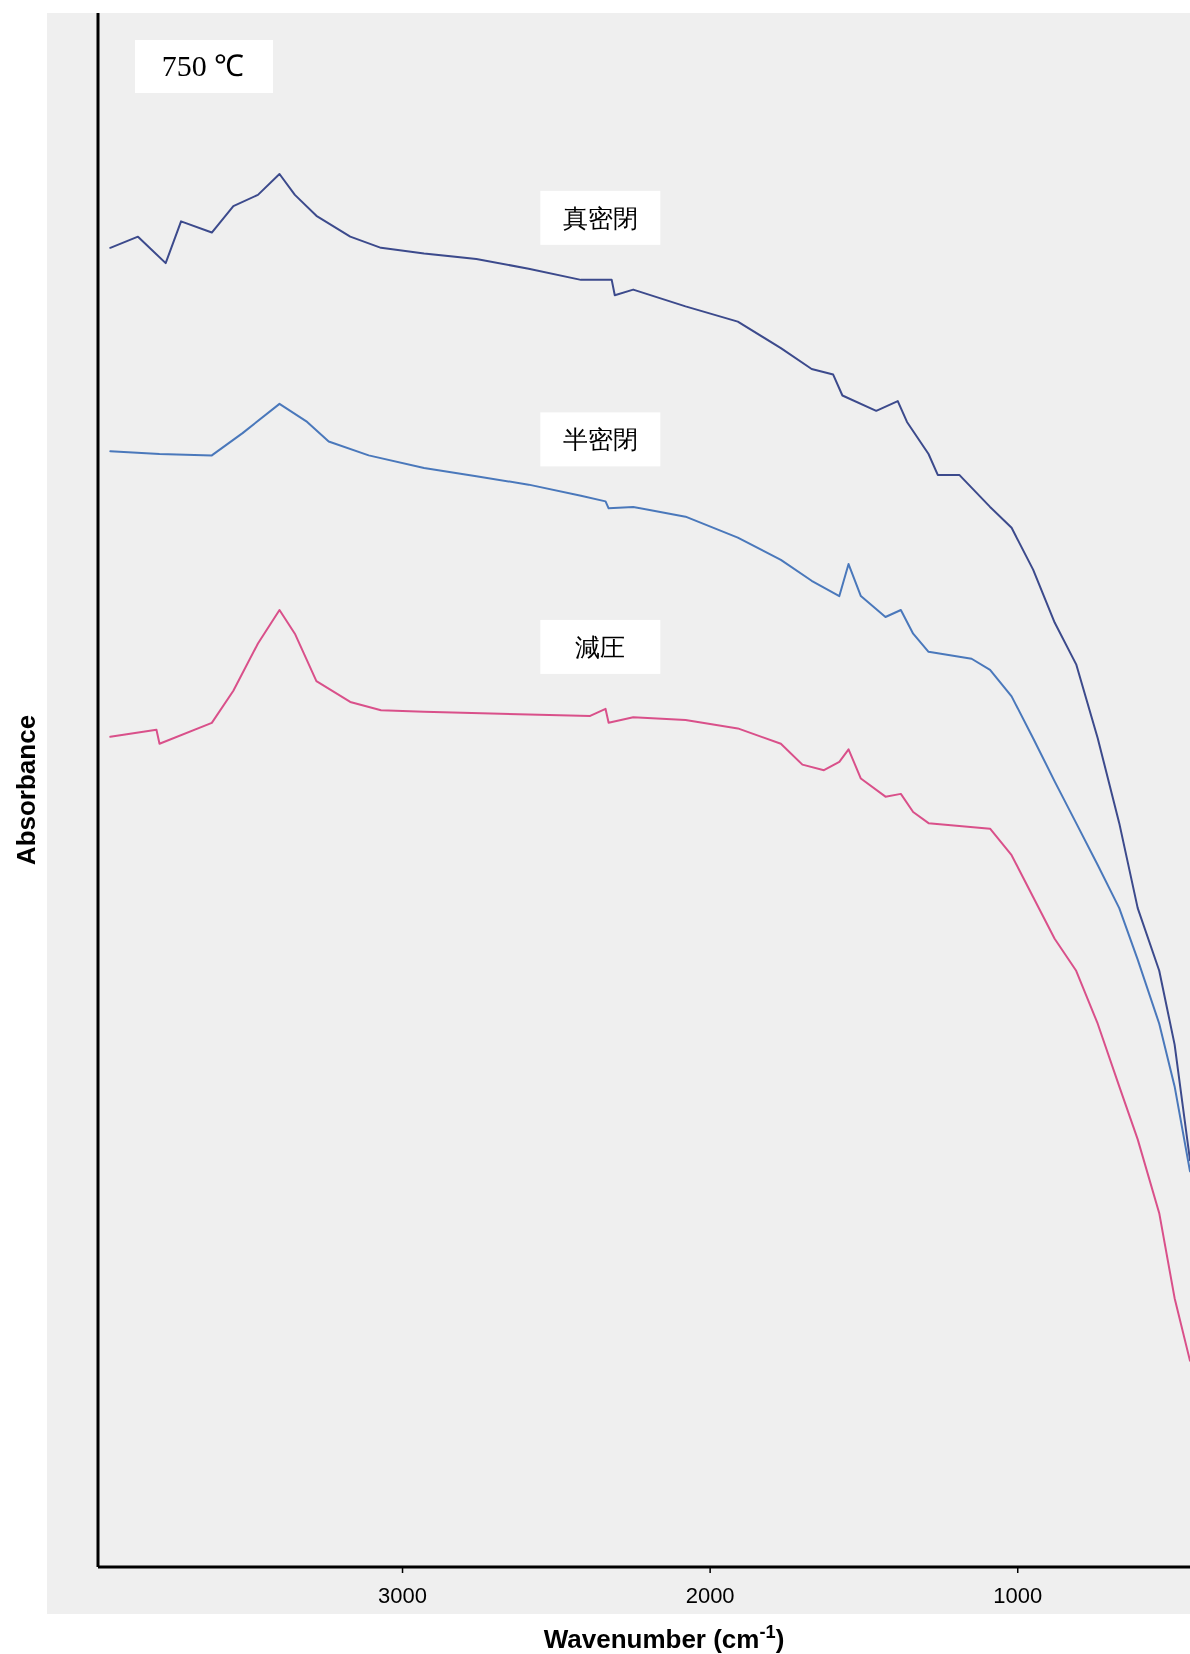 This screenshot has width=1190, height=1654. I want to click on x-tick-label: 2000, so click(710, 1595).